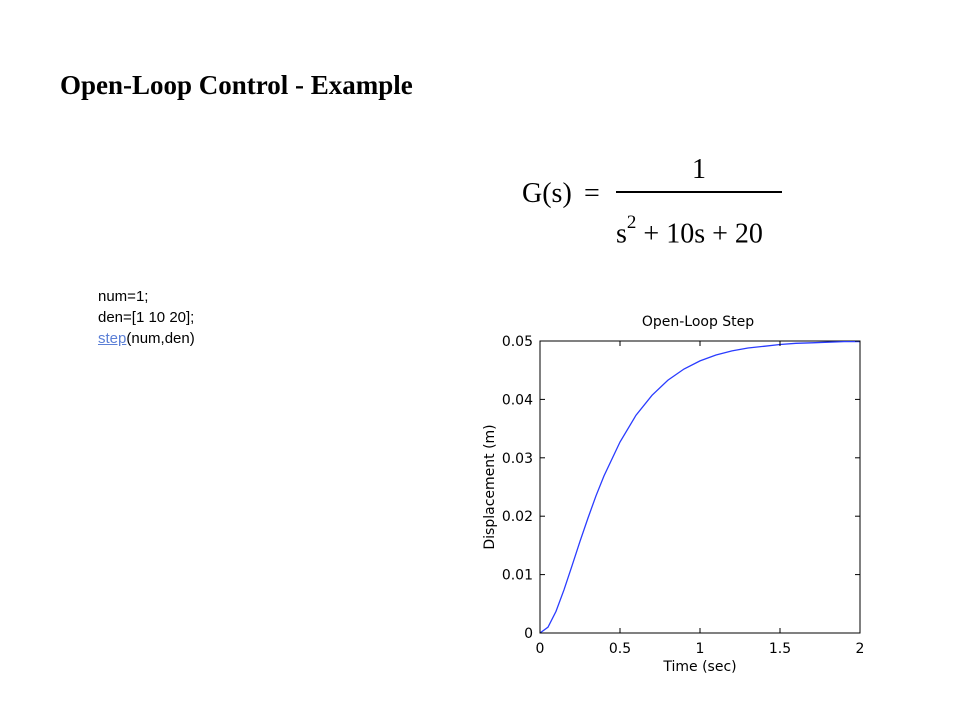  Describe the element at coordinates (517, 342) in the screenshot. I see `y-tick-label: 0.05` at that location.